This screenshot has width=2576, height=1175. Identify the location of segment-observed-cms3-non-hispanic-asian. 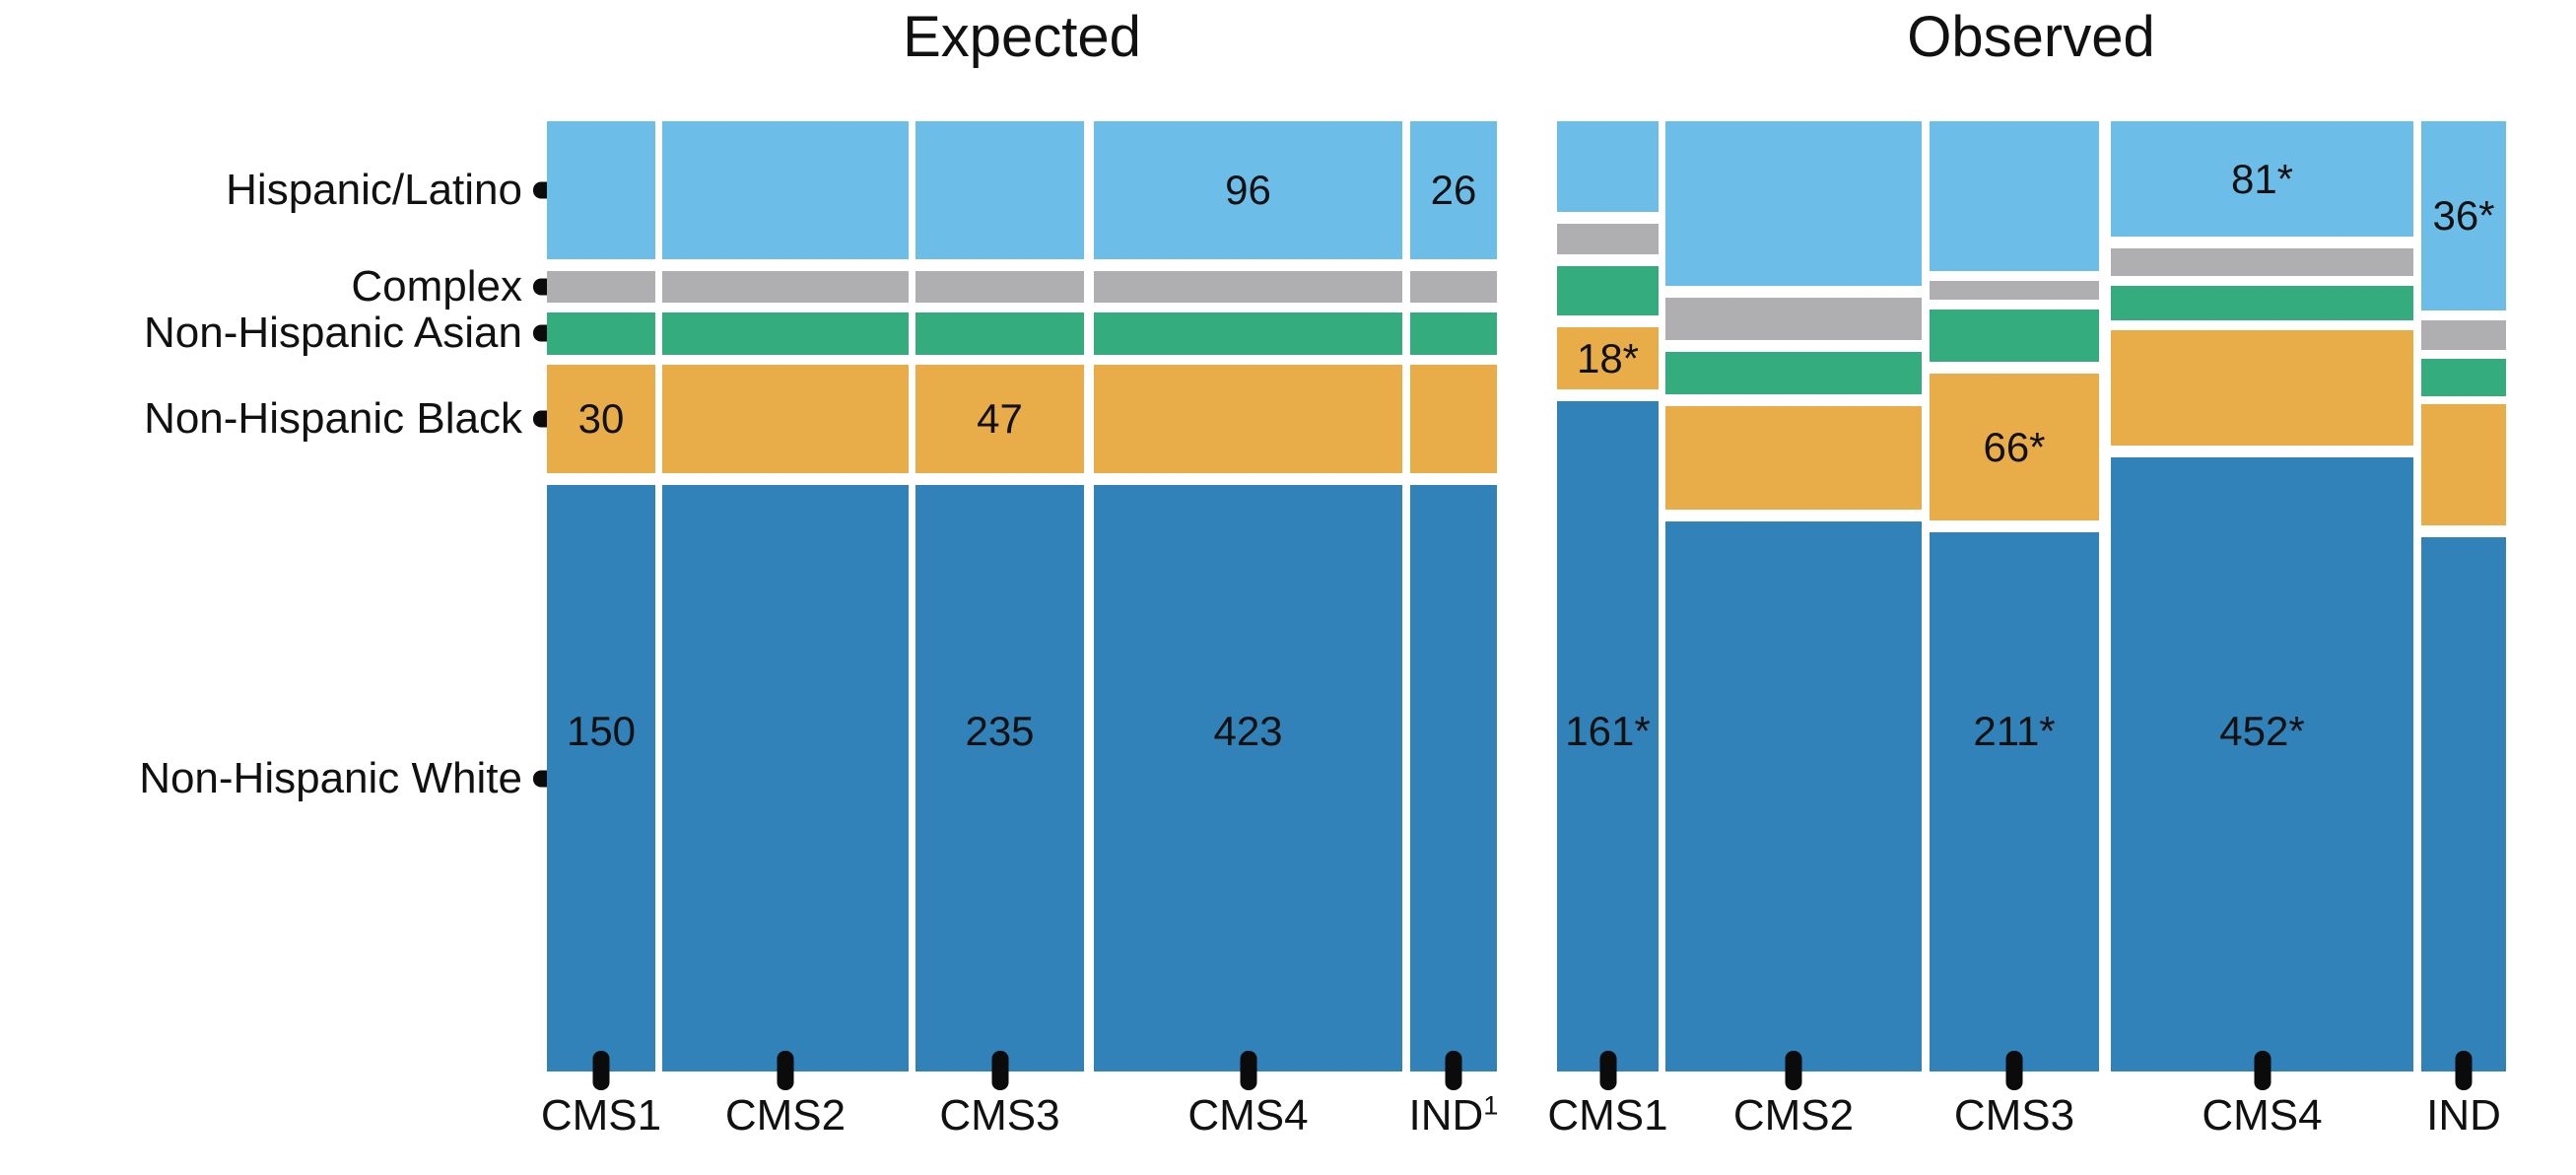
(2014, 336).